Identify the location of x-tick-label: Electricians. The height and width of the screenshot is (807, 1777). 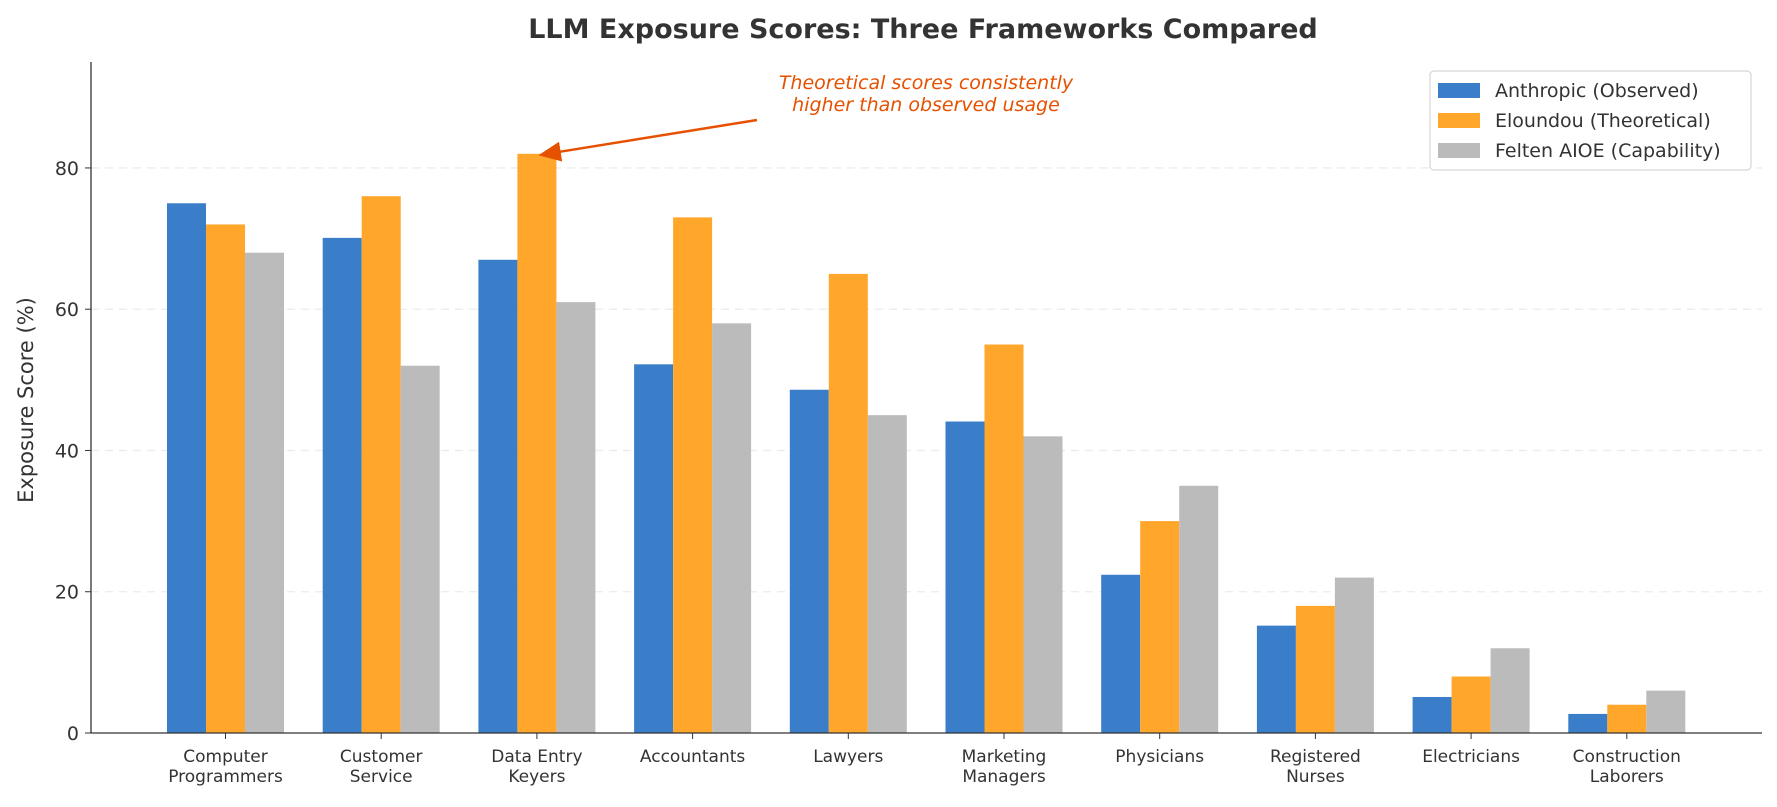
(1471, 757).